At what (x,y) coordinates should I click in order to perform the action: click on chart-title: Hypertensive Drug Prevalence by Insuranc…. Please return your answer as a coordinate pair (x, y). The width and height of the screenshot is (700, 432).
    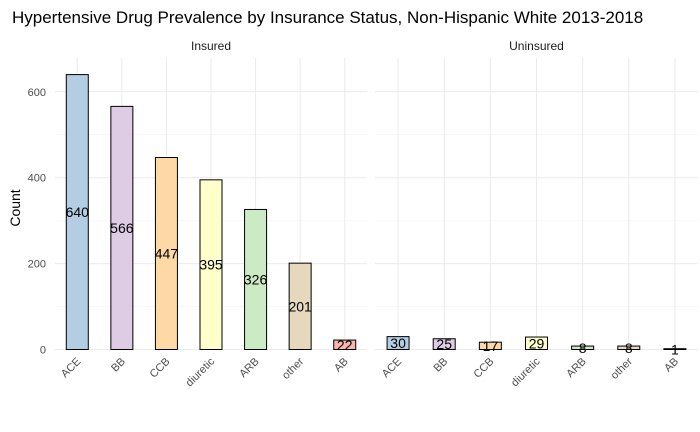
    Looking at the image, I should click on (327, 17).